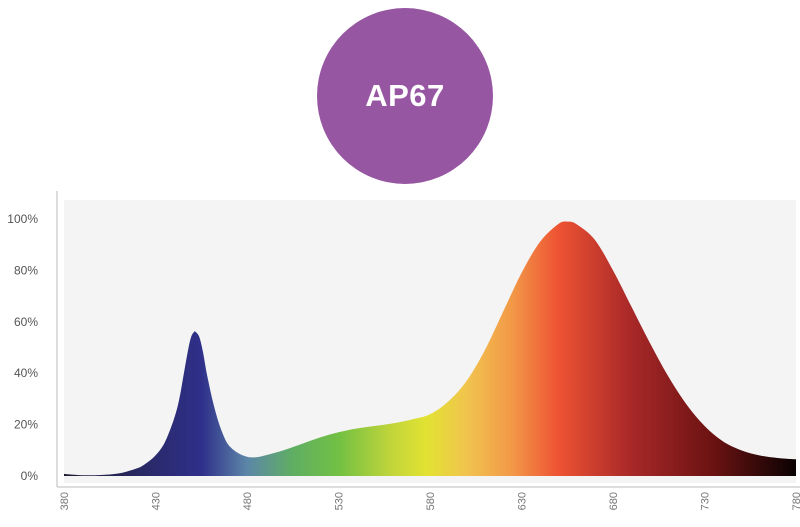  What do you see at coordinates (157, 501) in the screenshot?
I see `x-tick-label: 430` at bounding box center [157, 501].